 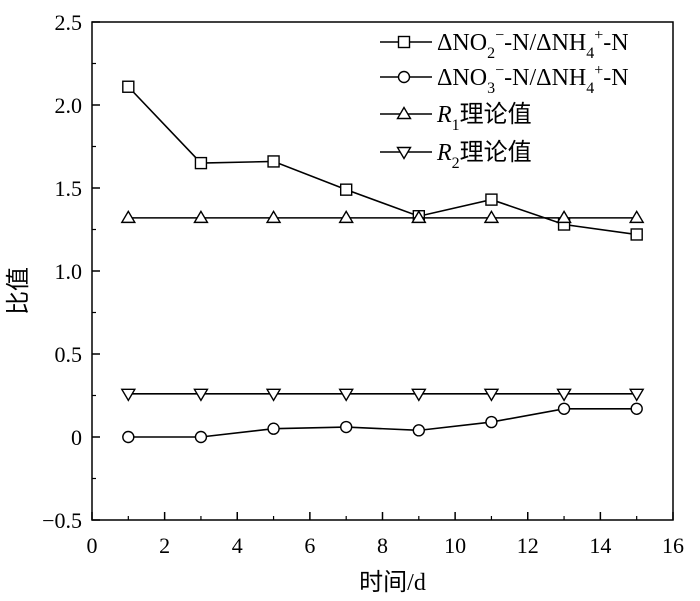 What do you see at coordinates (18, 291) in the screenshot?
I see `y-axis-title: 比值` at bounding box center [18, 291].